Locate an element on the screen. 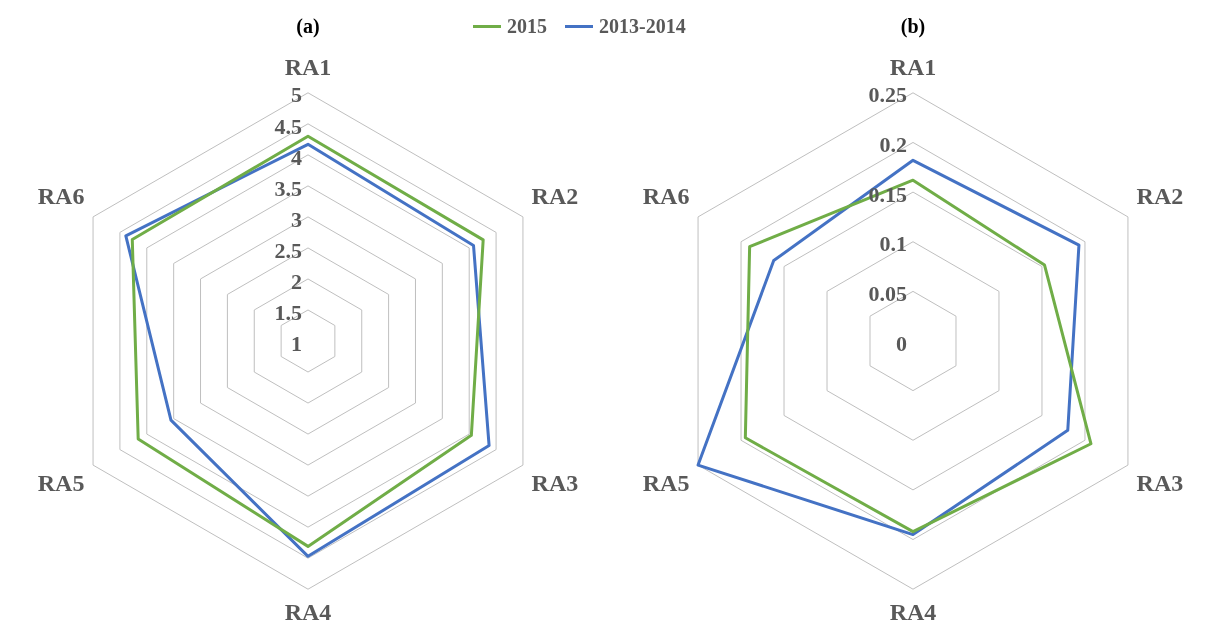 The width and height of the screenshot is (1221, 636). legend-label: 2013-2014 is located at coordinates (642, 26).